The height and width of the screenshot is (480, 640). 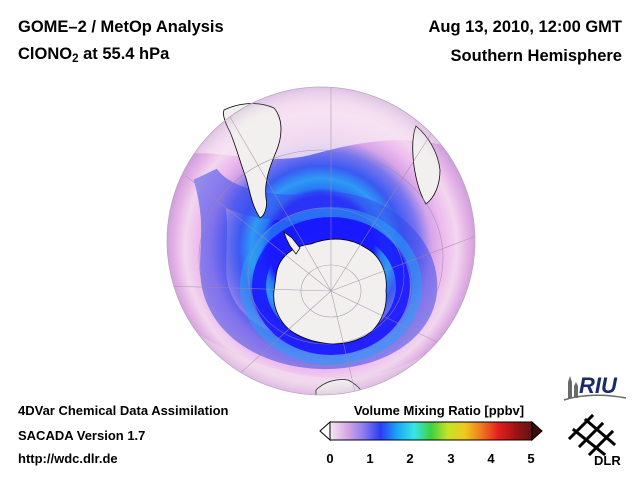 I want to click on colorbar-tick-1: 1, so click(x=370, y=458).